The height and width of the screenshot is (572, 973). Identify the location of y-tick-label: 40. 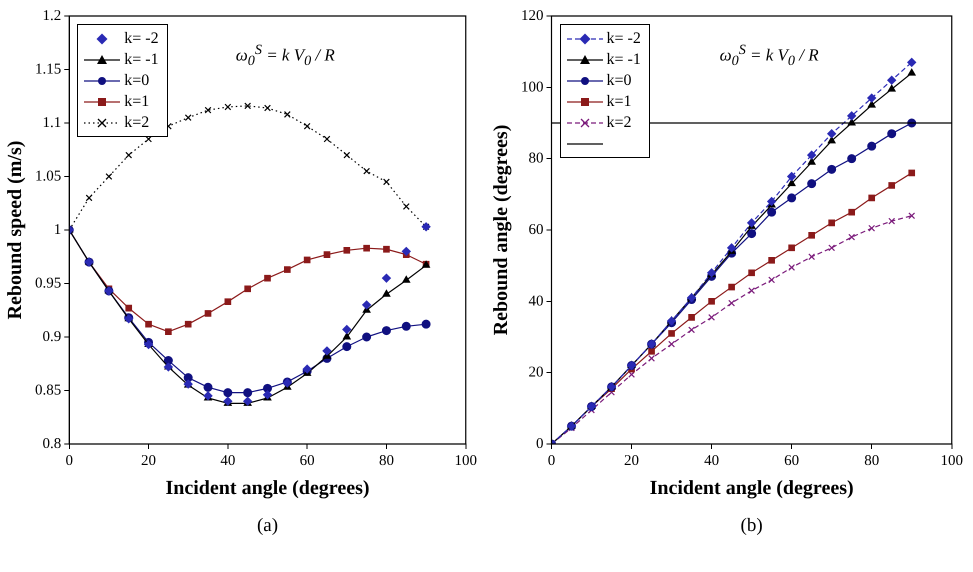
(536, 301).